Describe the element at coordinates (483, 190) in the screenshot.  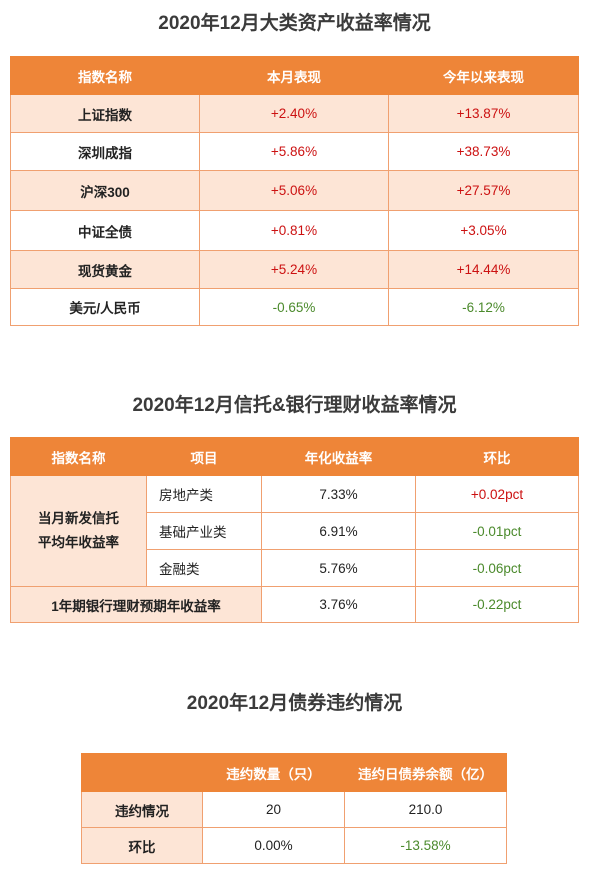
I see `ytd-return: +27.57%` at that location.